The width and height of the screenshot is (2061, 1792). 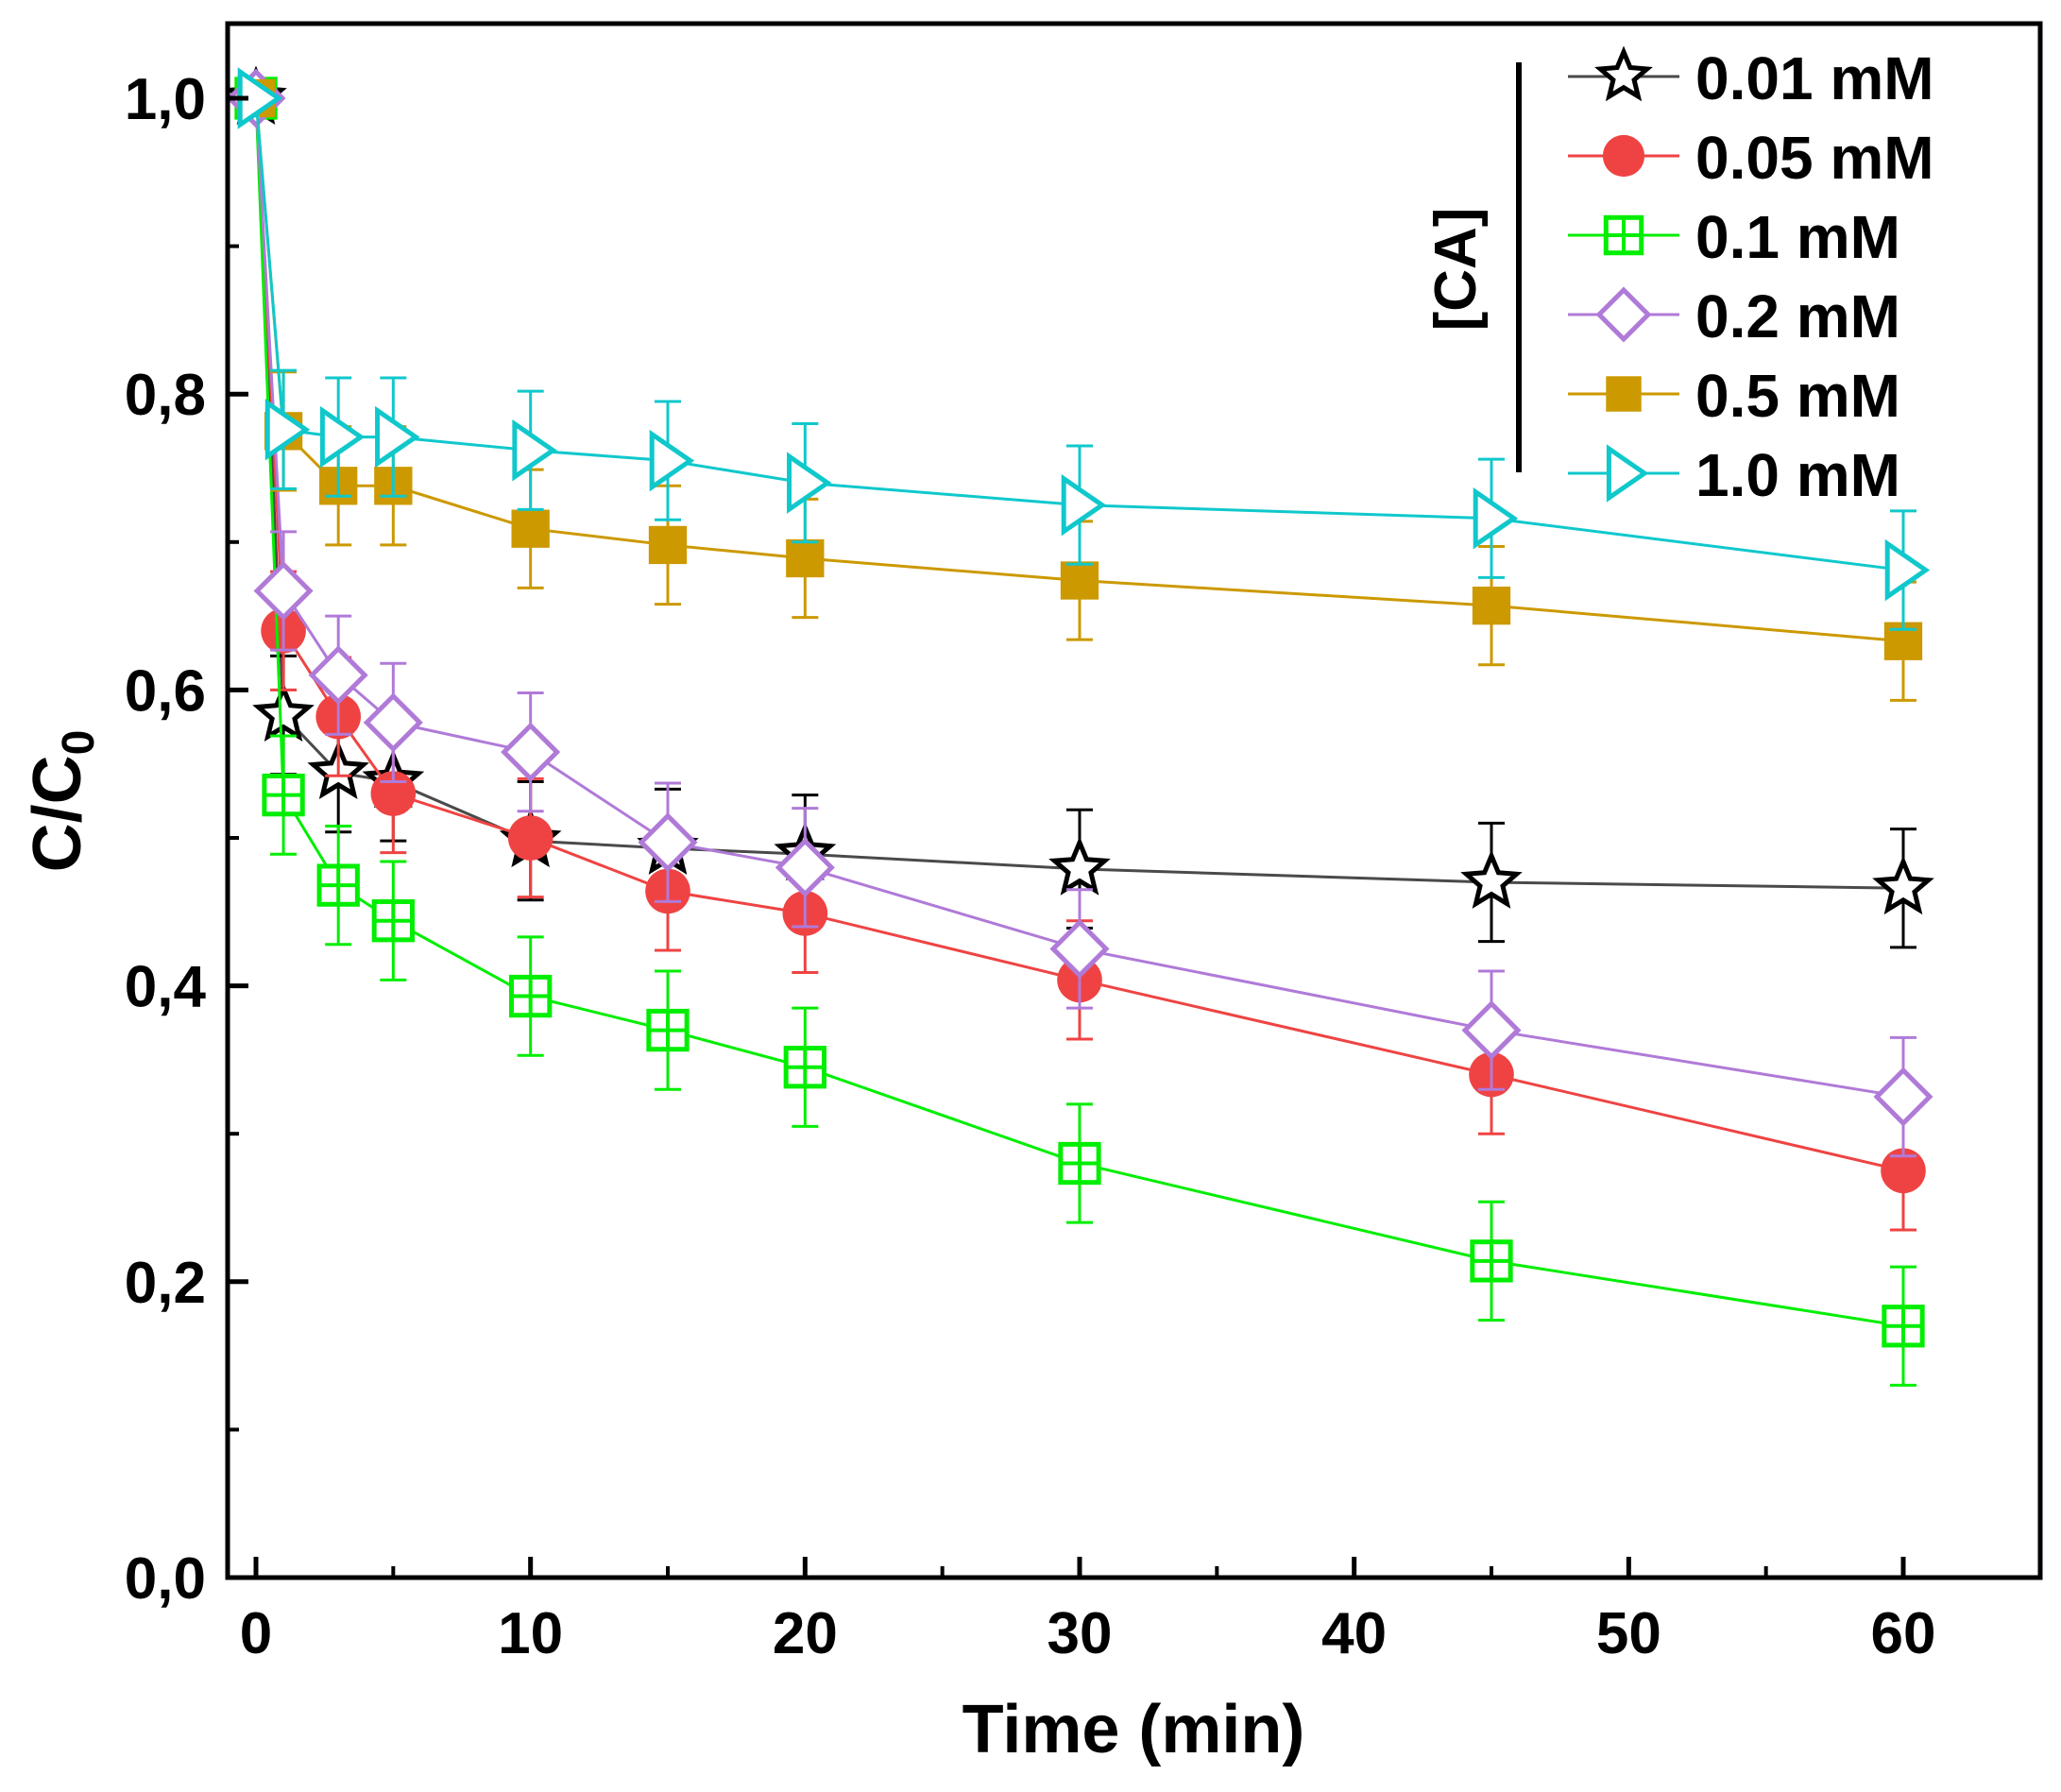 What do you see at coordinates (1797, 475) in the screenshot?
I see `legend-label: 1.0 mM` at bounding box center [1797, 475].